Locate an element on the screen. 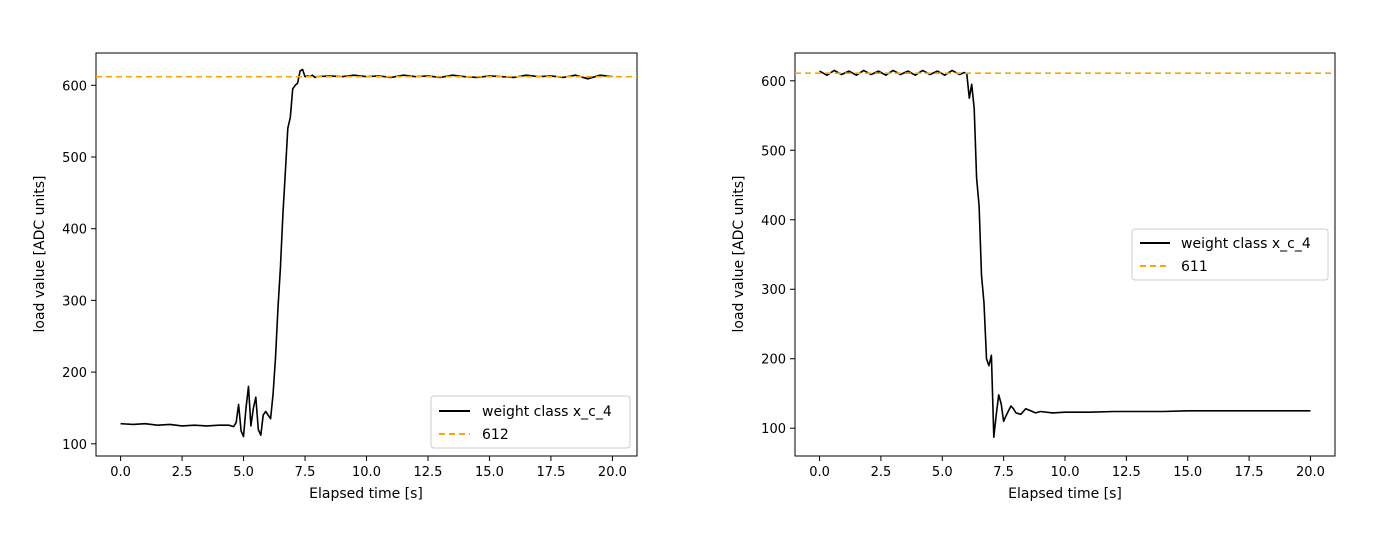 This screenshot has width=1392, height=541. legend-label-series-2: 611 is located at coordinates (1194, 267).